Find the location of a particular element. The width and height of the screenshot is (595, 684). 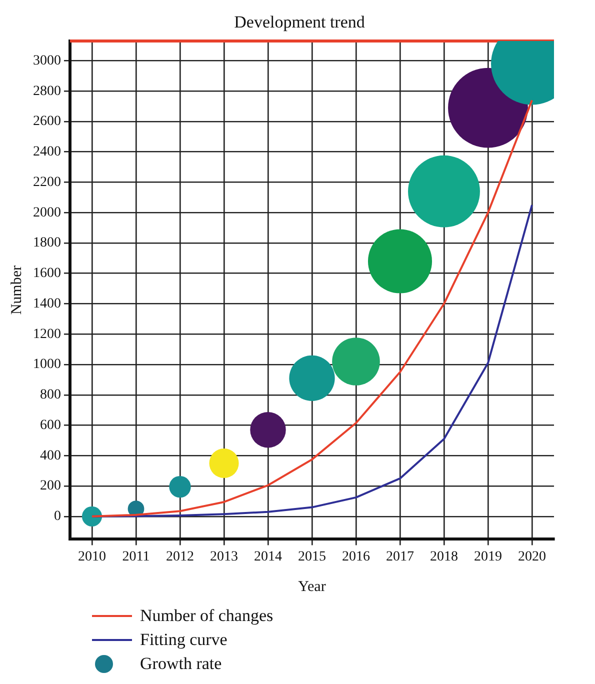

y-tick-label: 200 is located at coordinates (50, 486).